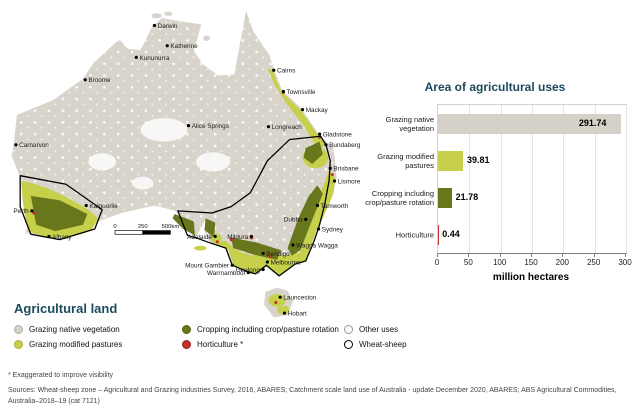 The height and width of the screenshot is (416, 638). I want to click on tick-label: 50, so click(468, 262).